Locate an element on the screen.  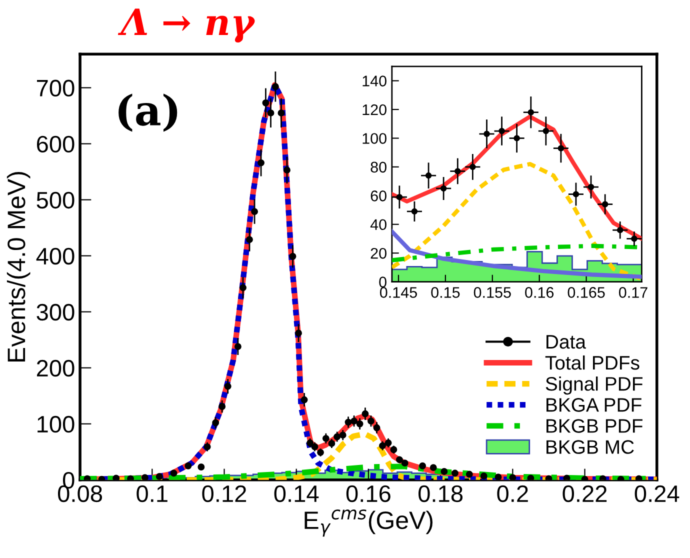
x-tick-label: 0.165 is located at coordinates (586, 292).